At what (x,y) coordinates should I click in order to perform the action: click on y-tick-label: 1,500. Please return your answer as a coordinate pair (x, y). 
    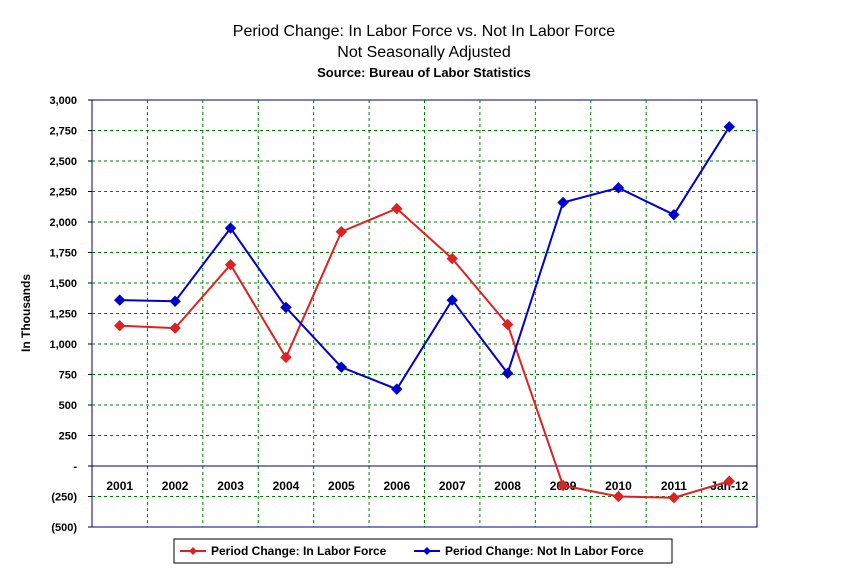
    Looking at the image, I should click on (63, 284).